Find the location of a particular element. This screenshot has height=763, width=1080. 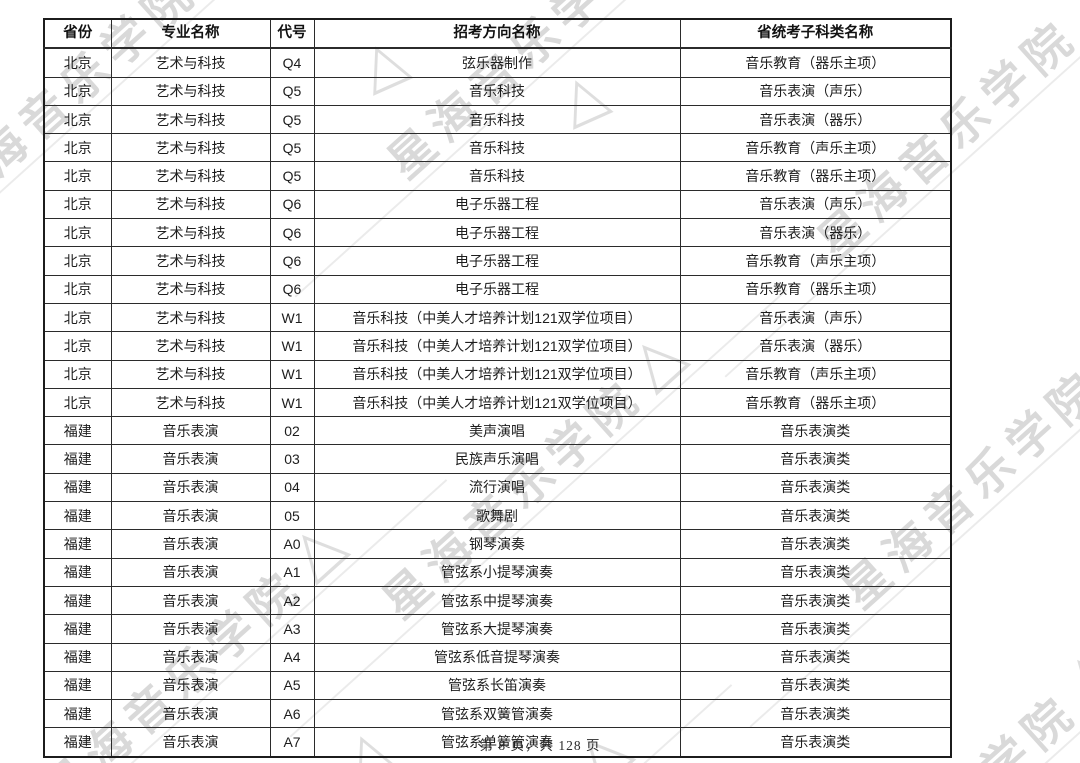

table-row: 北京 艺术与科技 Q6 电子乐器工程 音乐表演（器乐） is located at coordinates (497, 233).